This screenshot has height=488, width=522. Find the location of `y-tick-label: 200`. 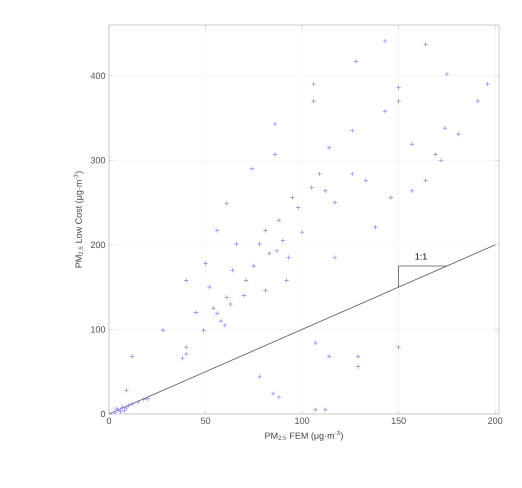

y-tick-label: 200 is located at coordinates (98, 245).